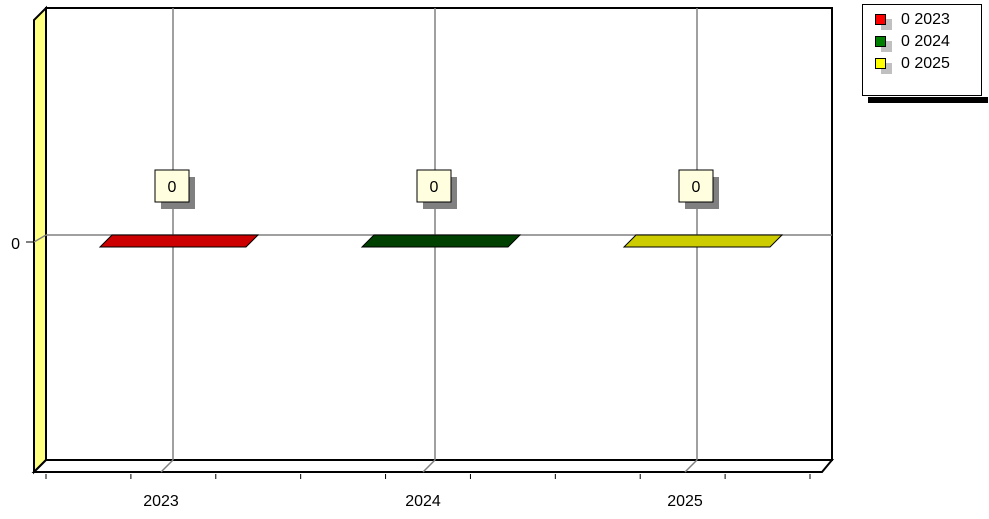 The width and height of the screenshot is (989, 519). I want to click on legend: 0 2023 0 2024 0 2025, so click(922, 50).